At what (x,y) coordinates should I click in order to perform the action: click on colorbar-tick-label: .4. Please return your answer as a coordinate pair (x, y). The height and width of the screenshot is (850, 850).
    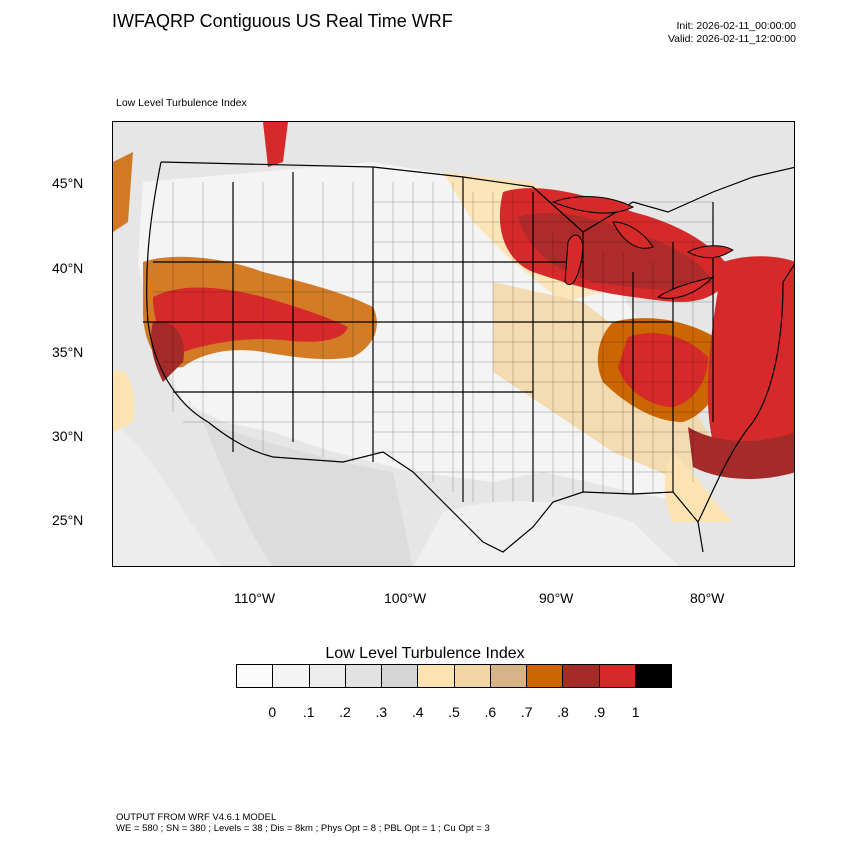
    Looking at the image, I should click on (417, 712).